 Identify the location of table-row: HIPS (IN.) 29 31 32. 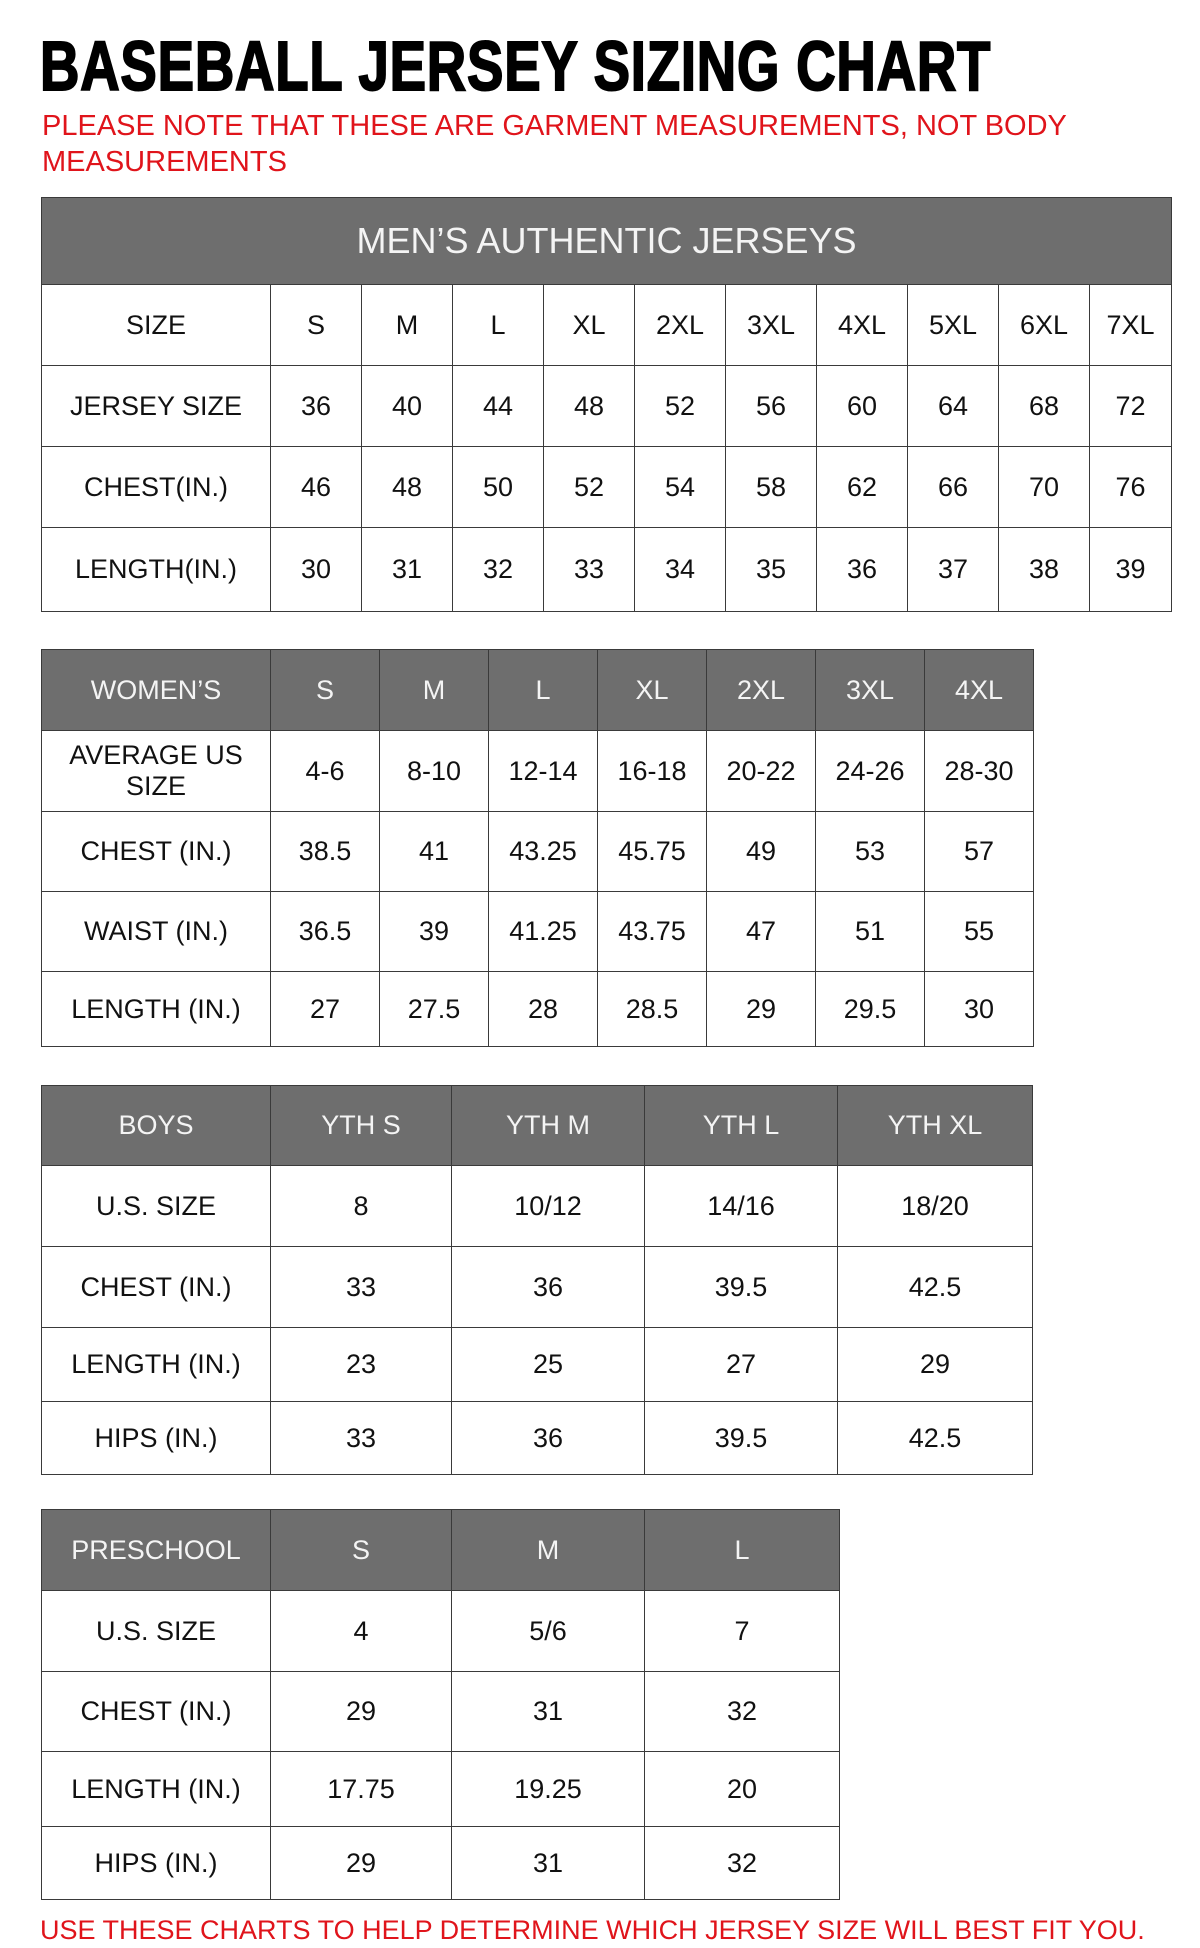
(440, 1863).